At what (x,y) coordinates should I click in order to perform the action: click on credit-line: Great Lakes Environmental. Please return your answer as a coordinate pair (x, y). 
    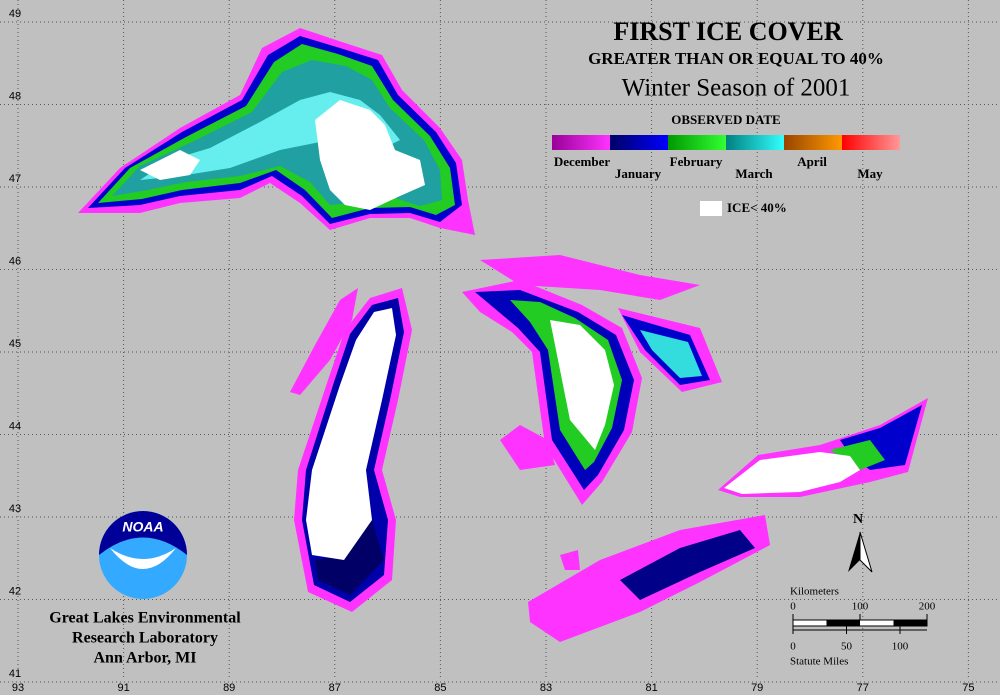
    Looking at the image, I should click on (145, 618).